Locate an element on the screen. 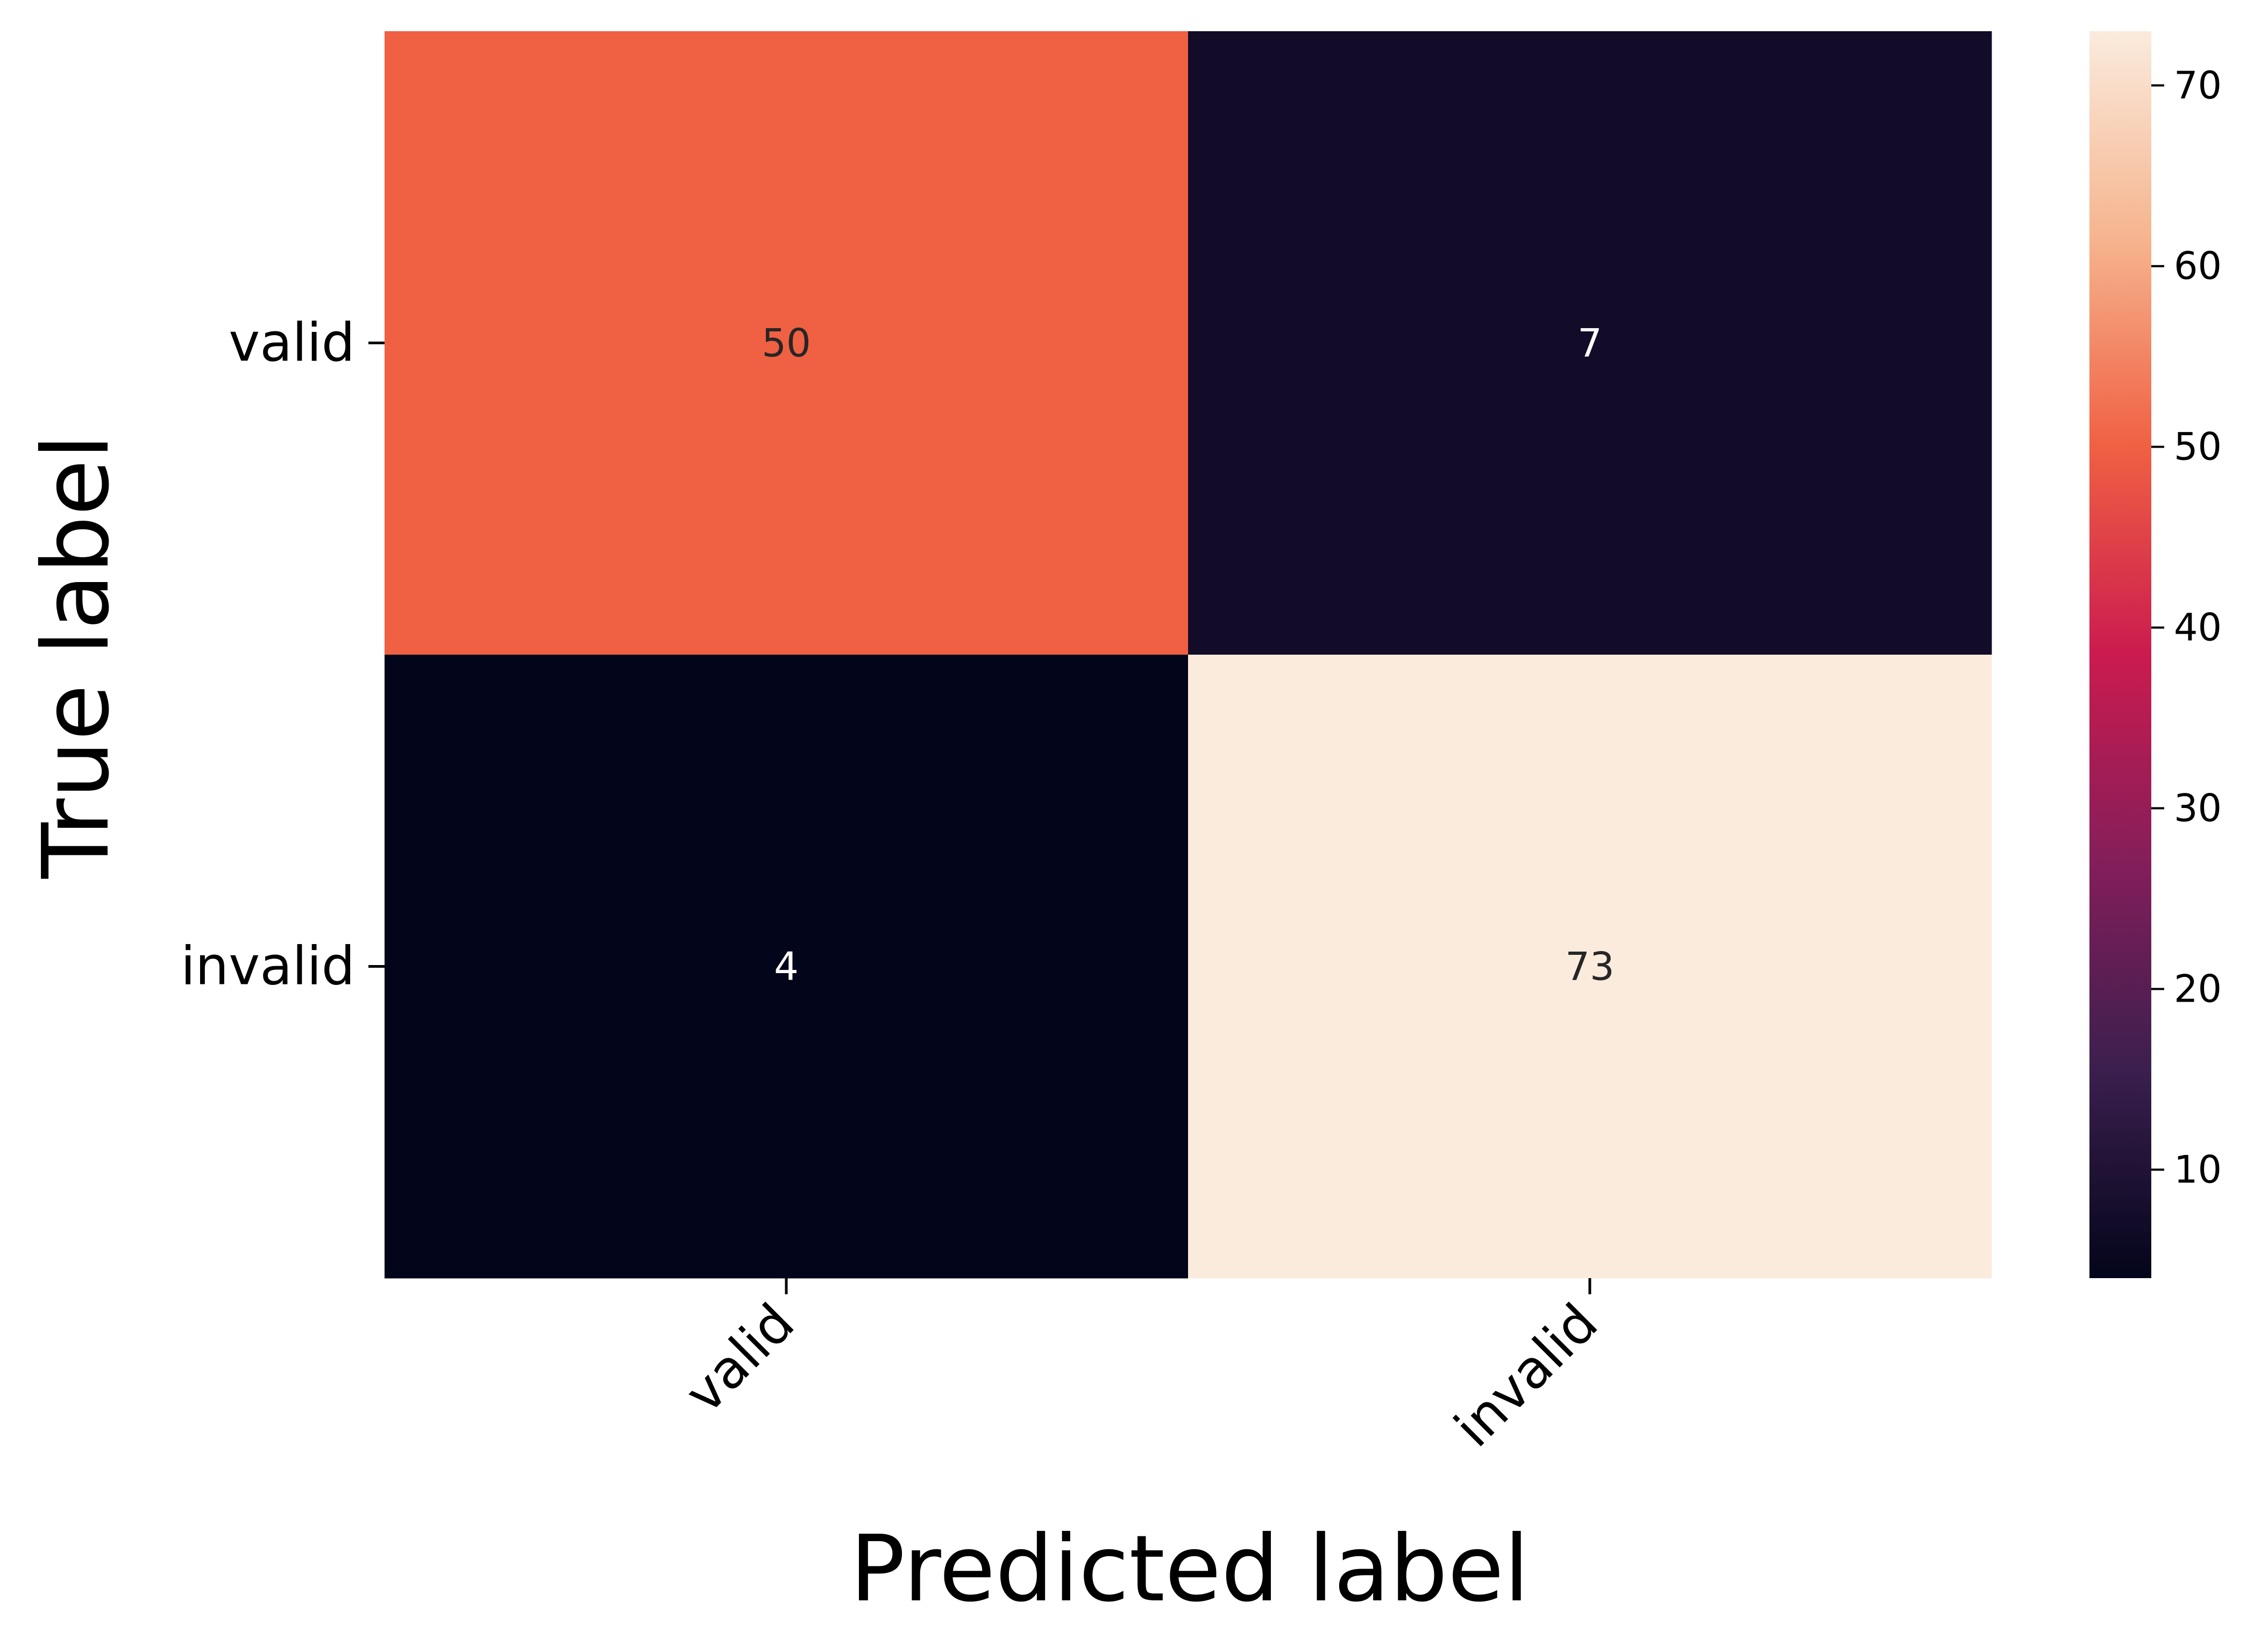  heatmap-cell-invalid-invalid is located at coordinates (1590, 967).